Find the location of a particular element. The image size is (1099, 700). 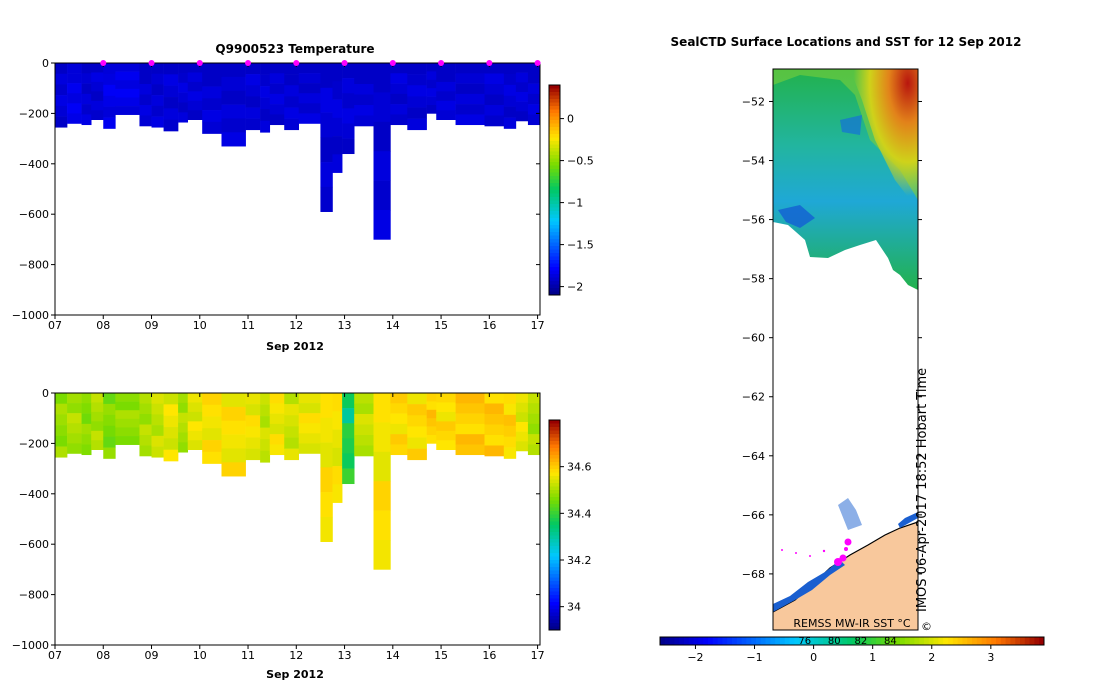

x-tick-label: 15 is located at coordinates (441, 655).